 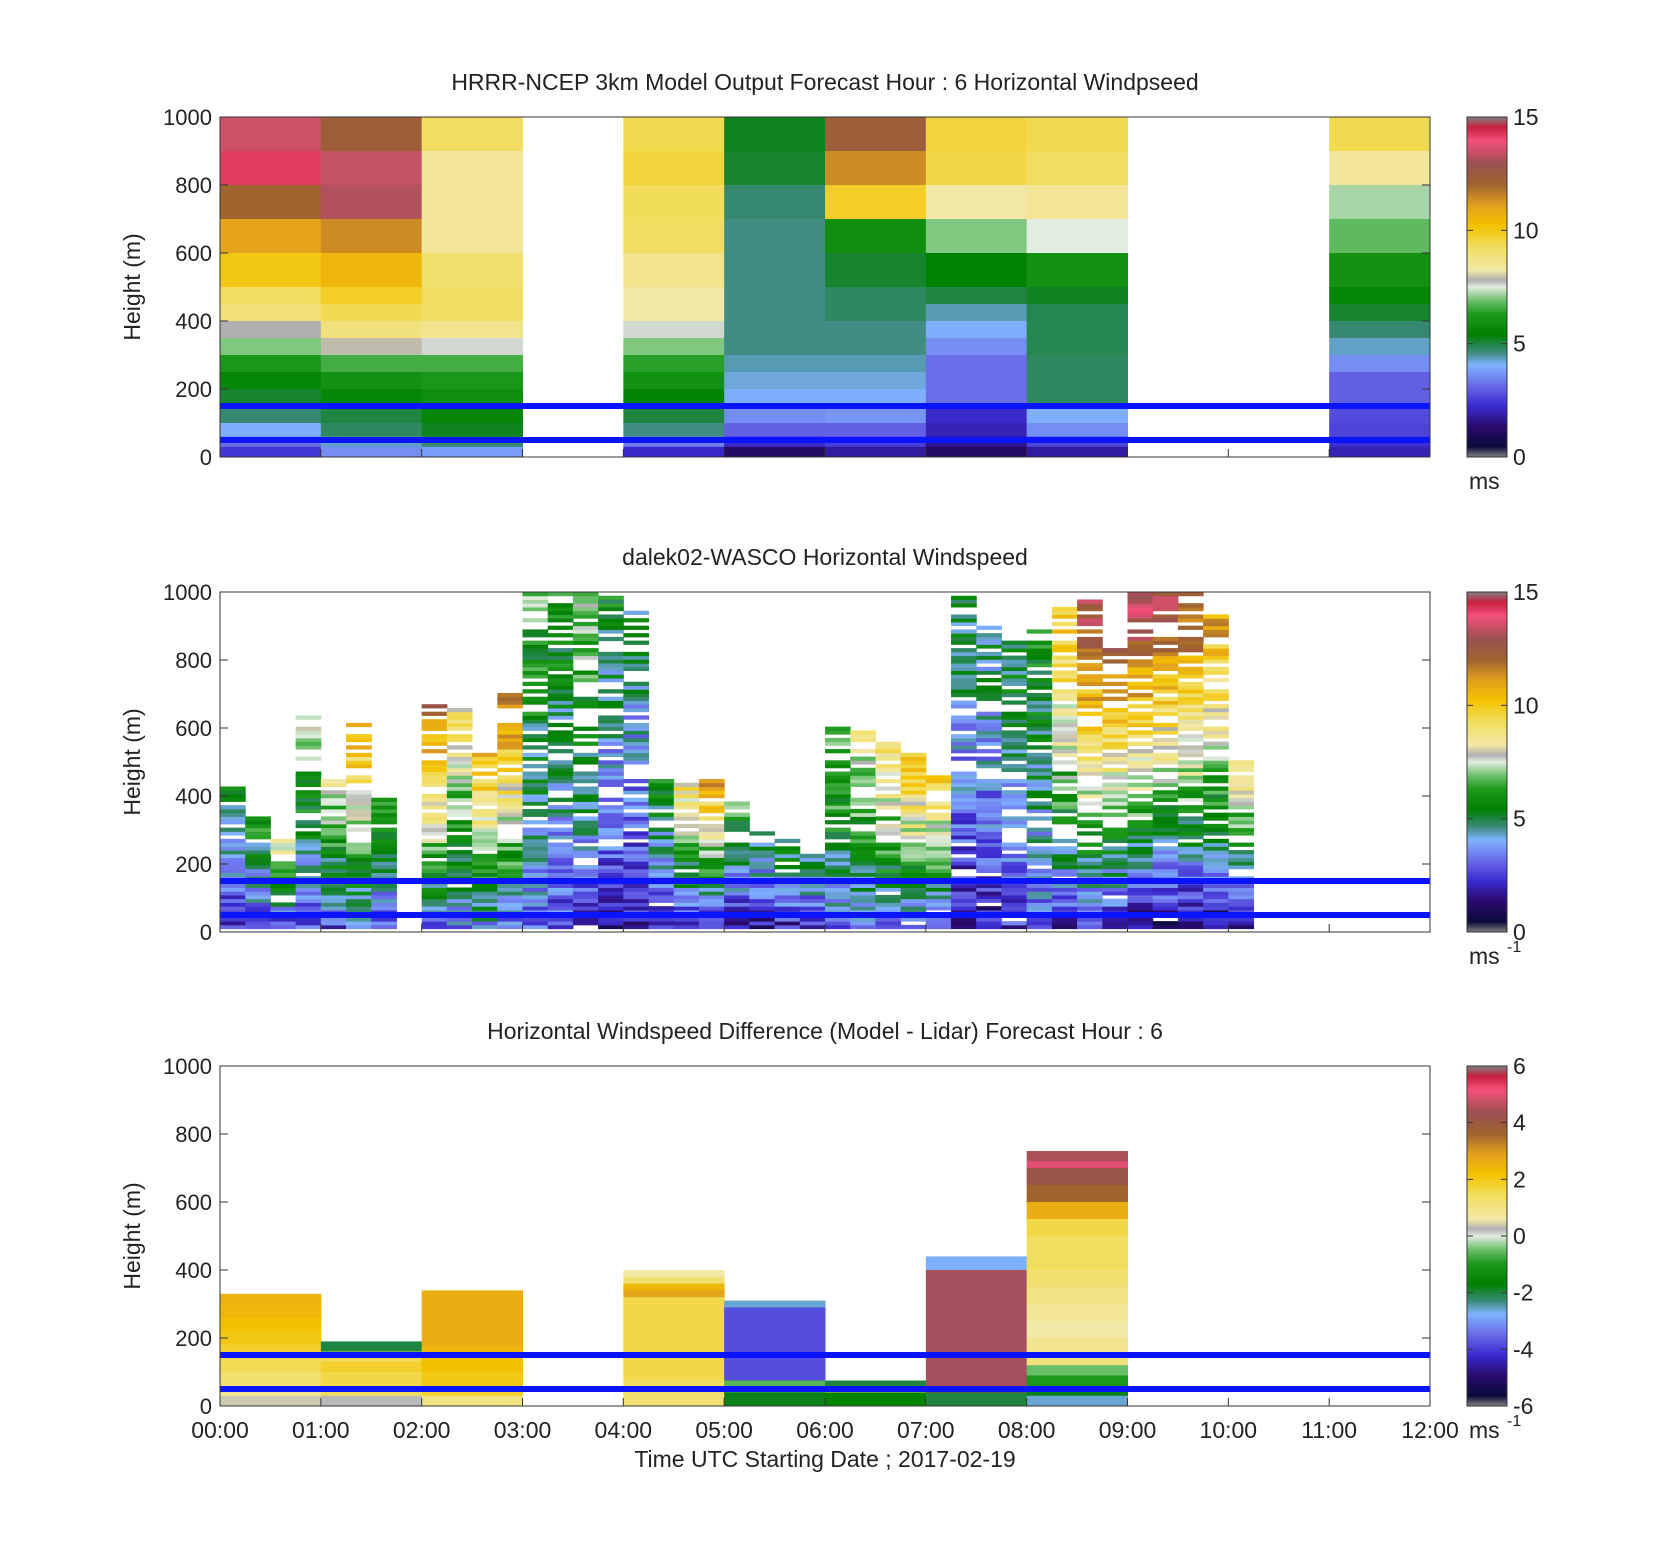 I want to click on colorbar-tick-label: 15, so click(x=1526, y=592).